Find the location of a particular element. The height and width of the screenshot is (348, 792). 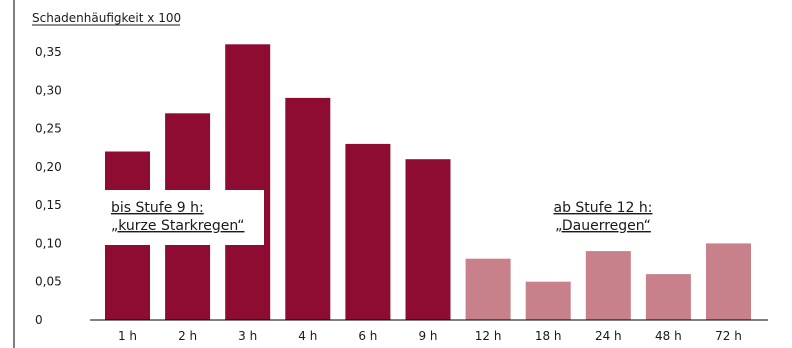

x-tick-label: 1 h is located at coordinates (127, 336).